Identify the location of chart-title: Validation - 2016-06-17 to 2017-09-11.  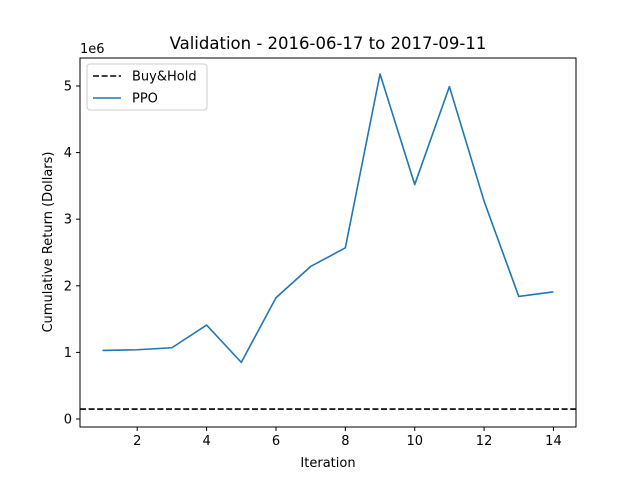
(328, 43).